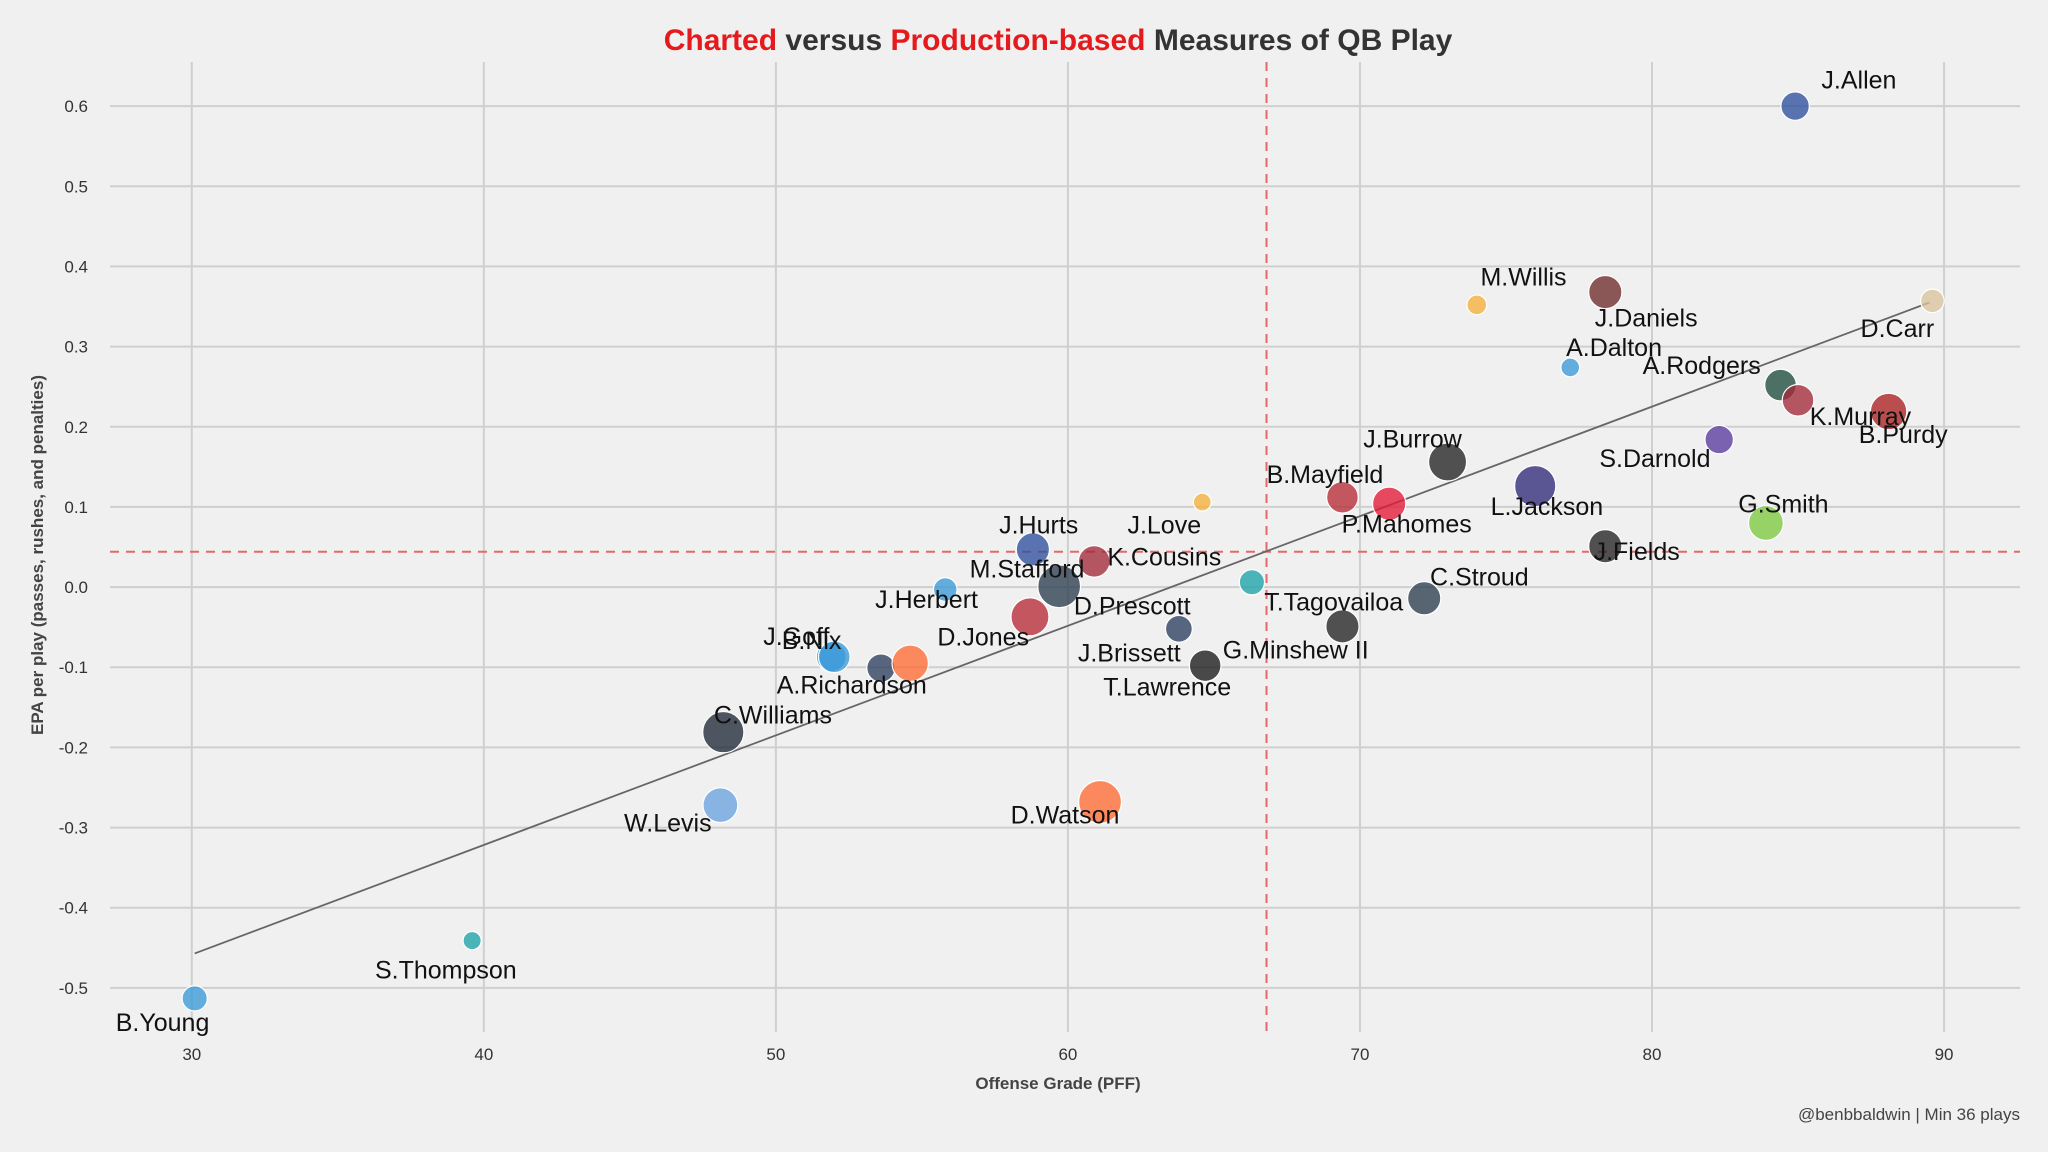  I want to click on x-tick-label: 40, so click(483, 1054).